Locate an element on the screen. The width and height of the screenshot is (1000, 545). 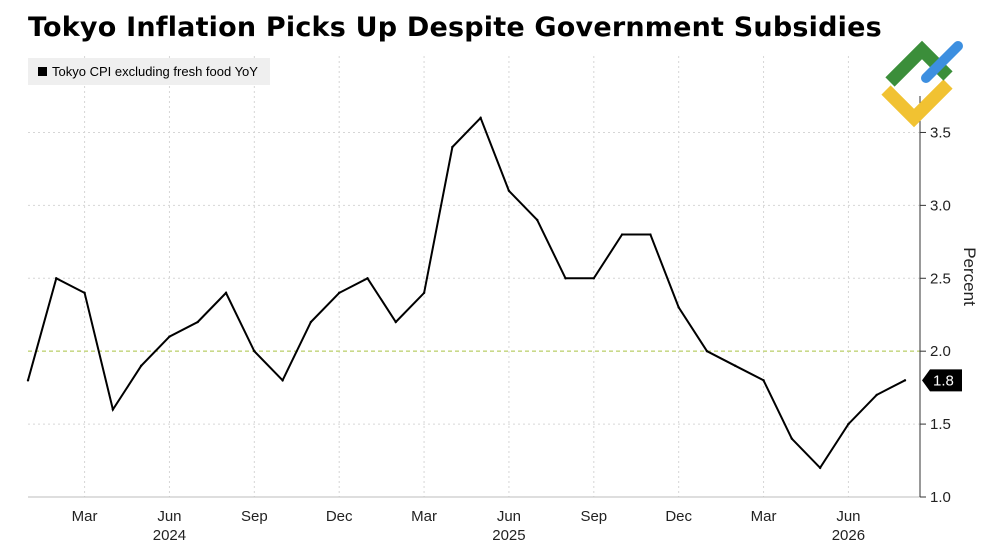
y-tick-label: 1.0 is located at coordinates (940, 497).